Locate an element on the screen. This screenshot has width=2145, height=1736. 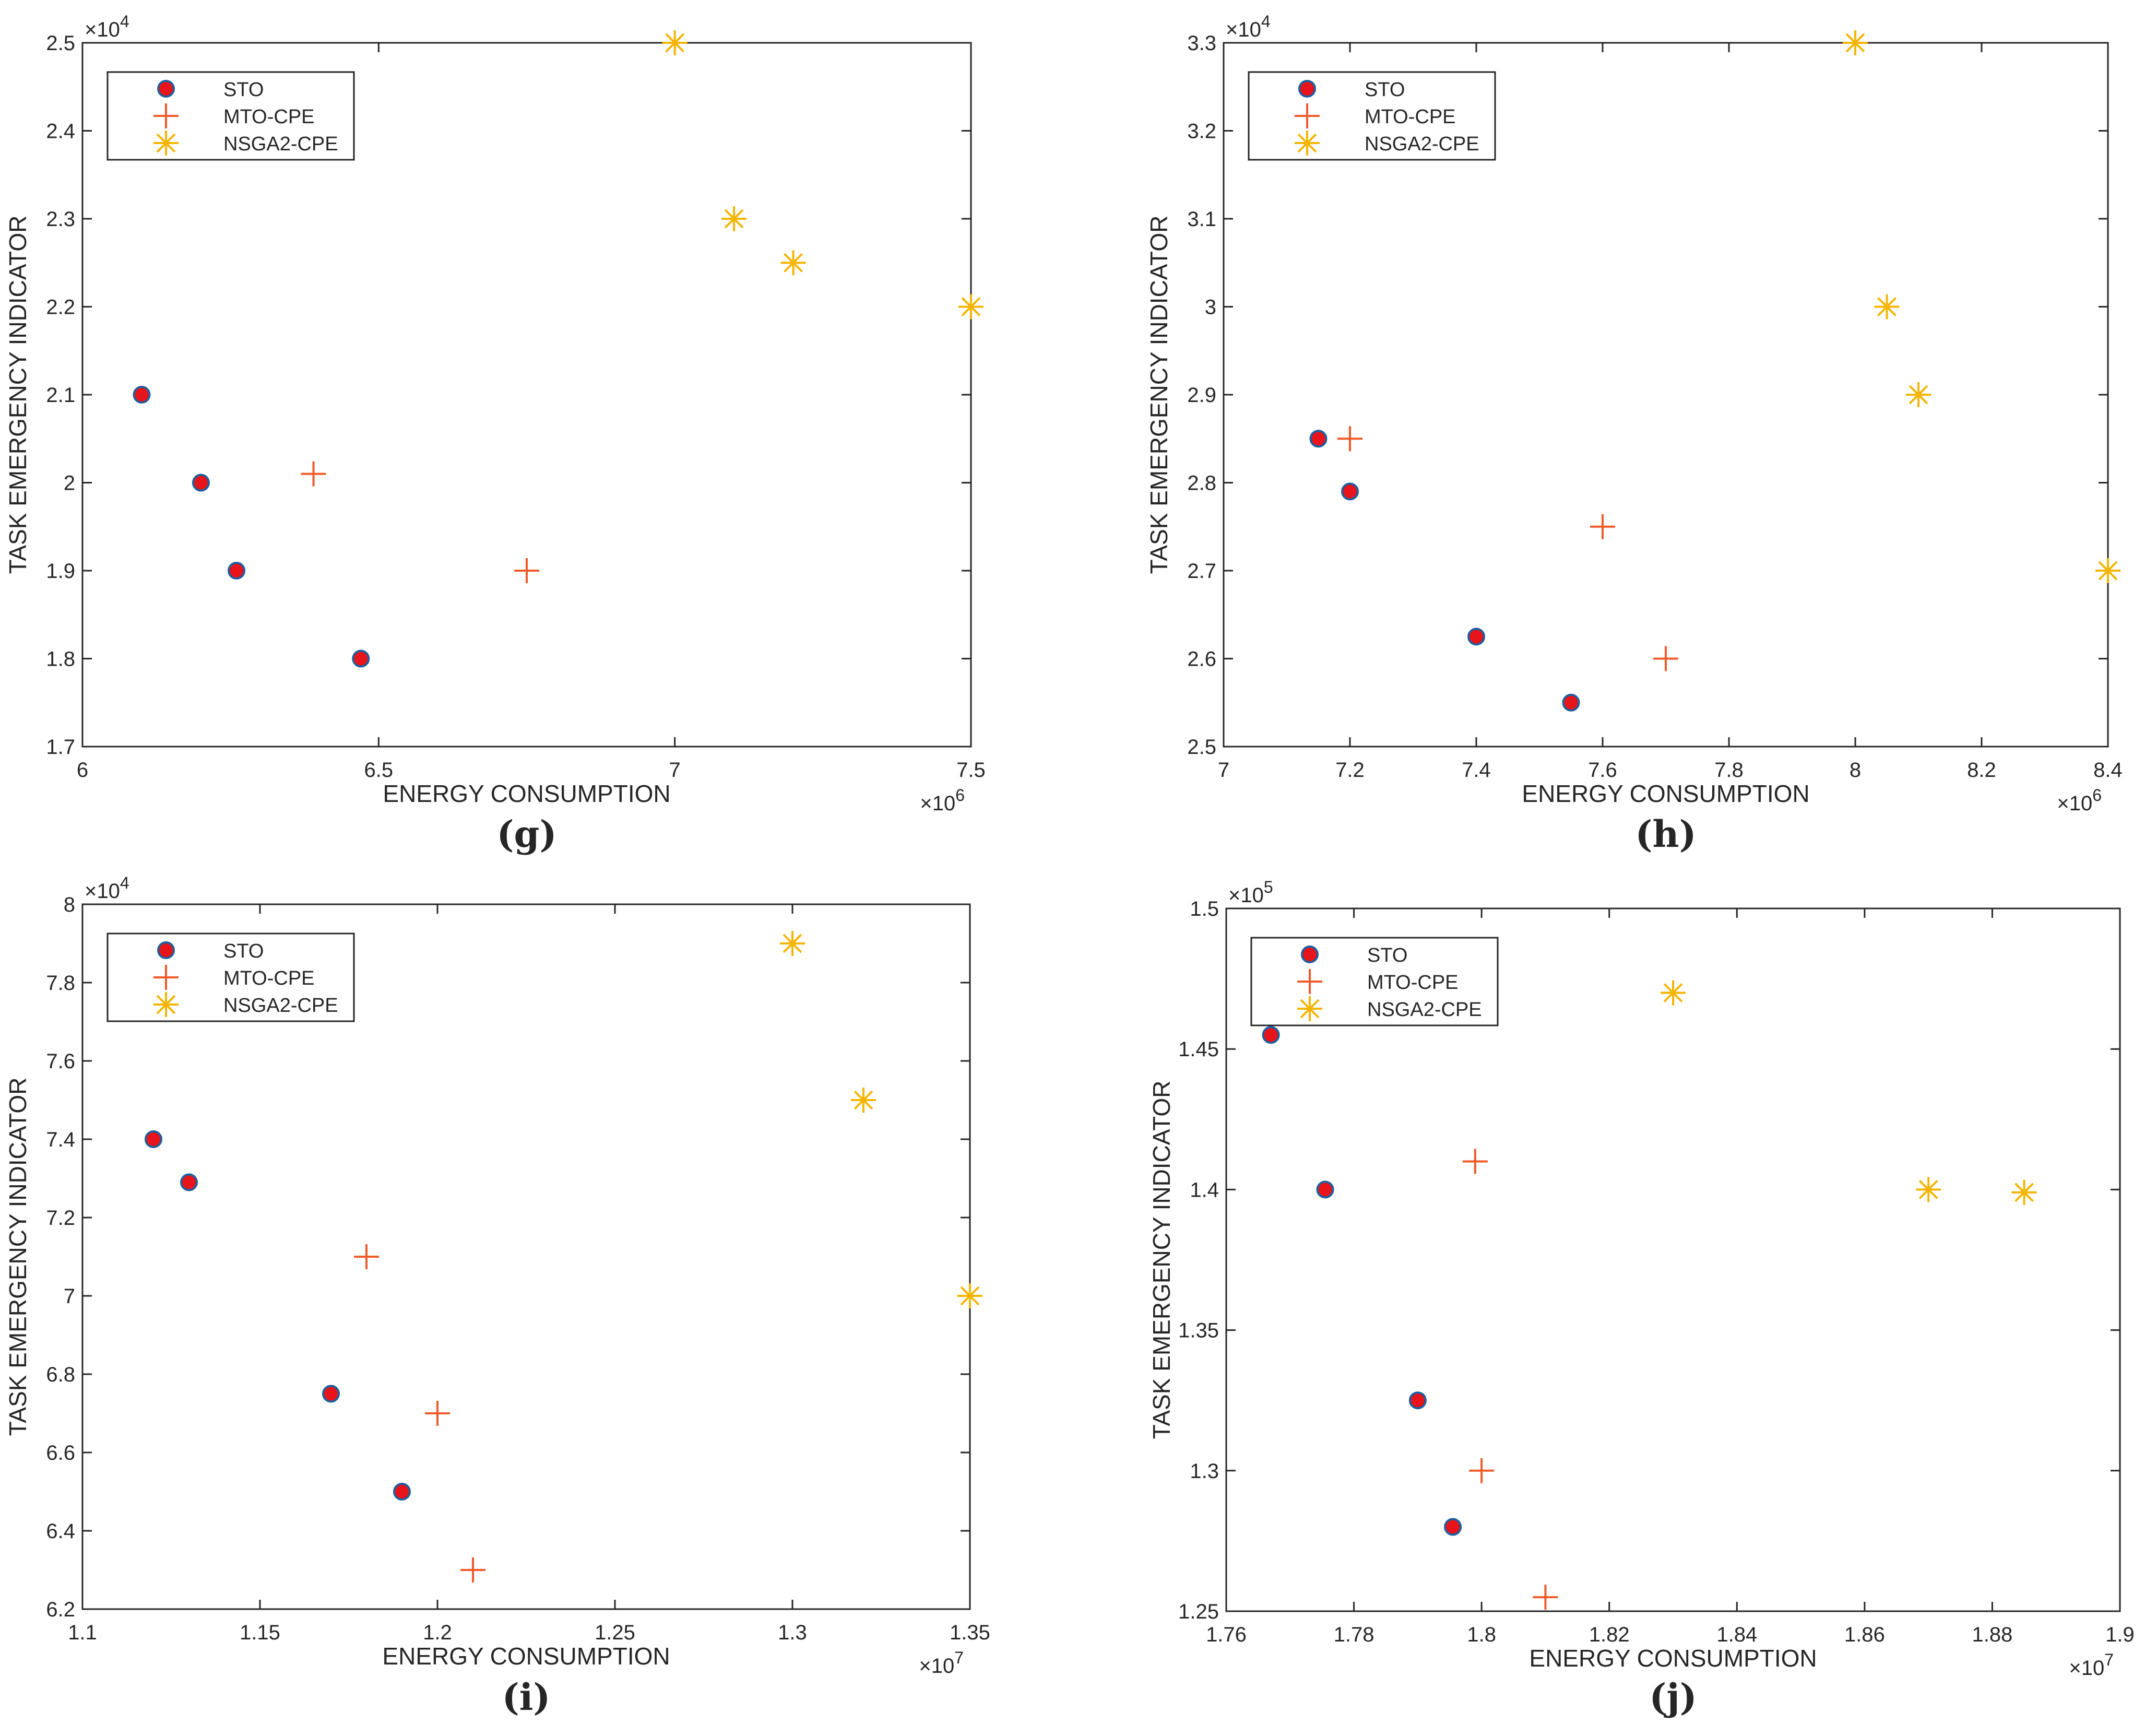
x-tick-label: 8.2 is located at coordinates (1982, 770).